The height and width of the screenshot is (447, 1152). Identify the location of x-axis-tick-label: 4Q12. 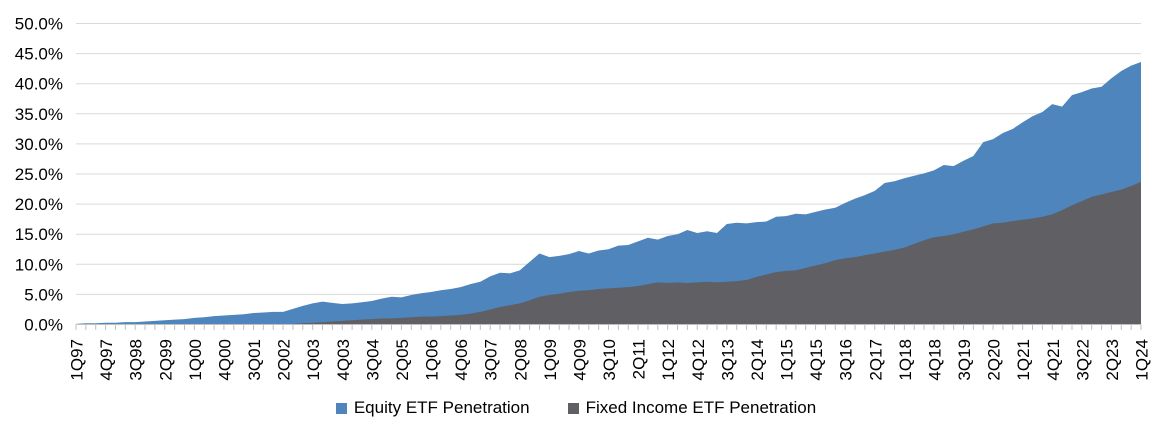
(698, 360).